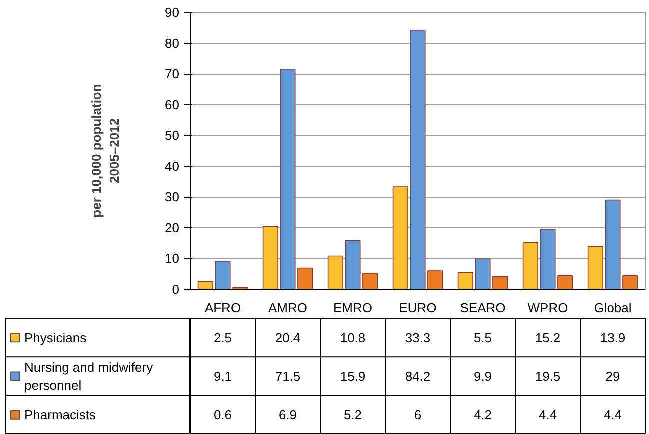 This screenshot has height=434, width=649. Describe the element at coordinates (223, 376) in the screenshot. I see `data-label: 9.1` at that location.